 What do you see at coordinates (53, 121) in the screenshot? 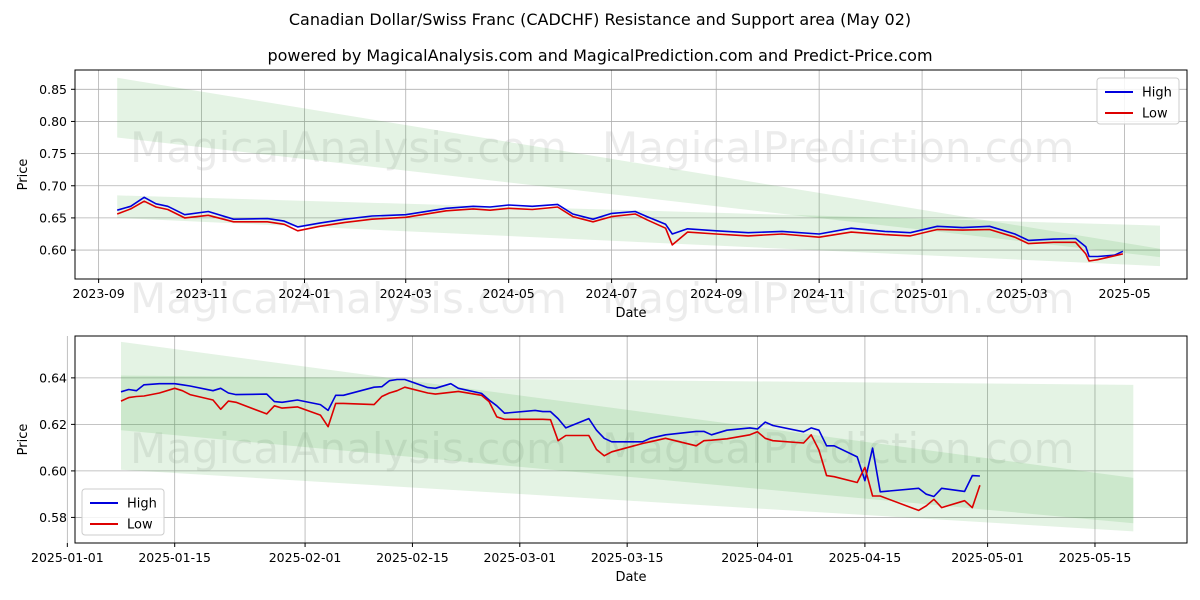
I see `y-tick-label: 0.80` at bounding box center [53, 121].